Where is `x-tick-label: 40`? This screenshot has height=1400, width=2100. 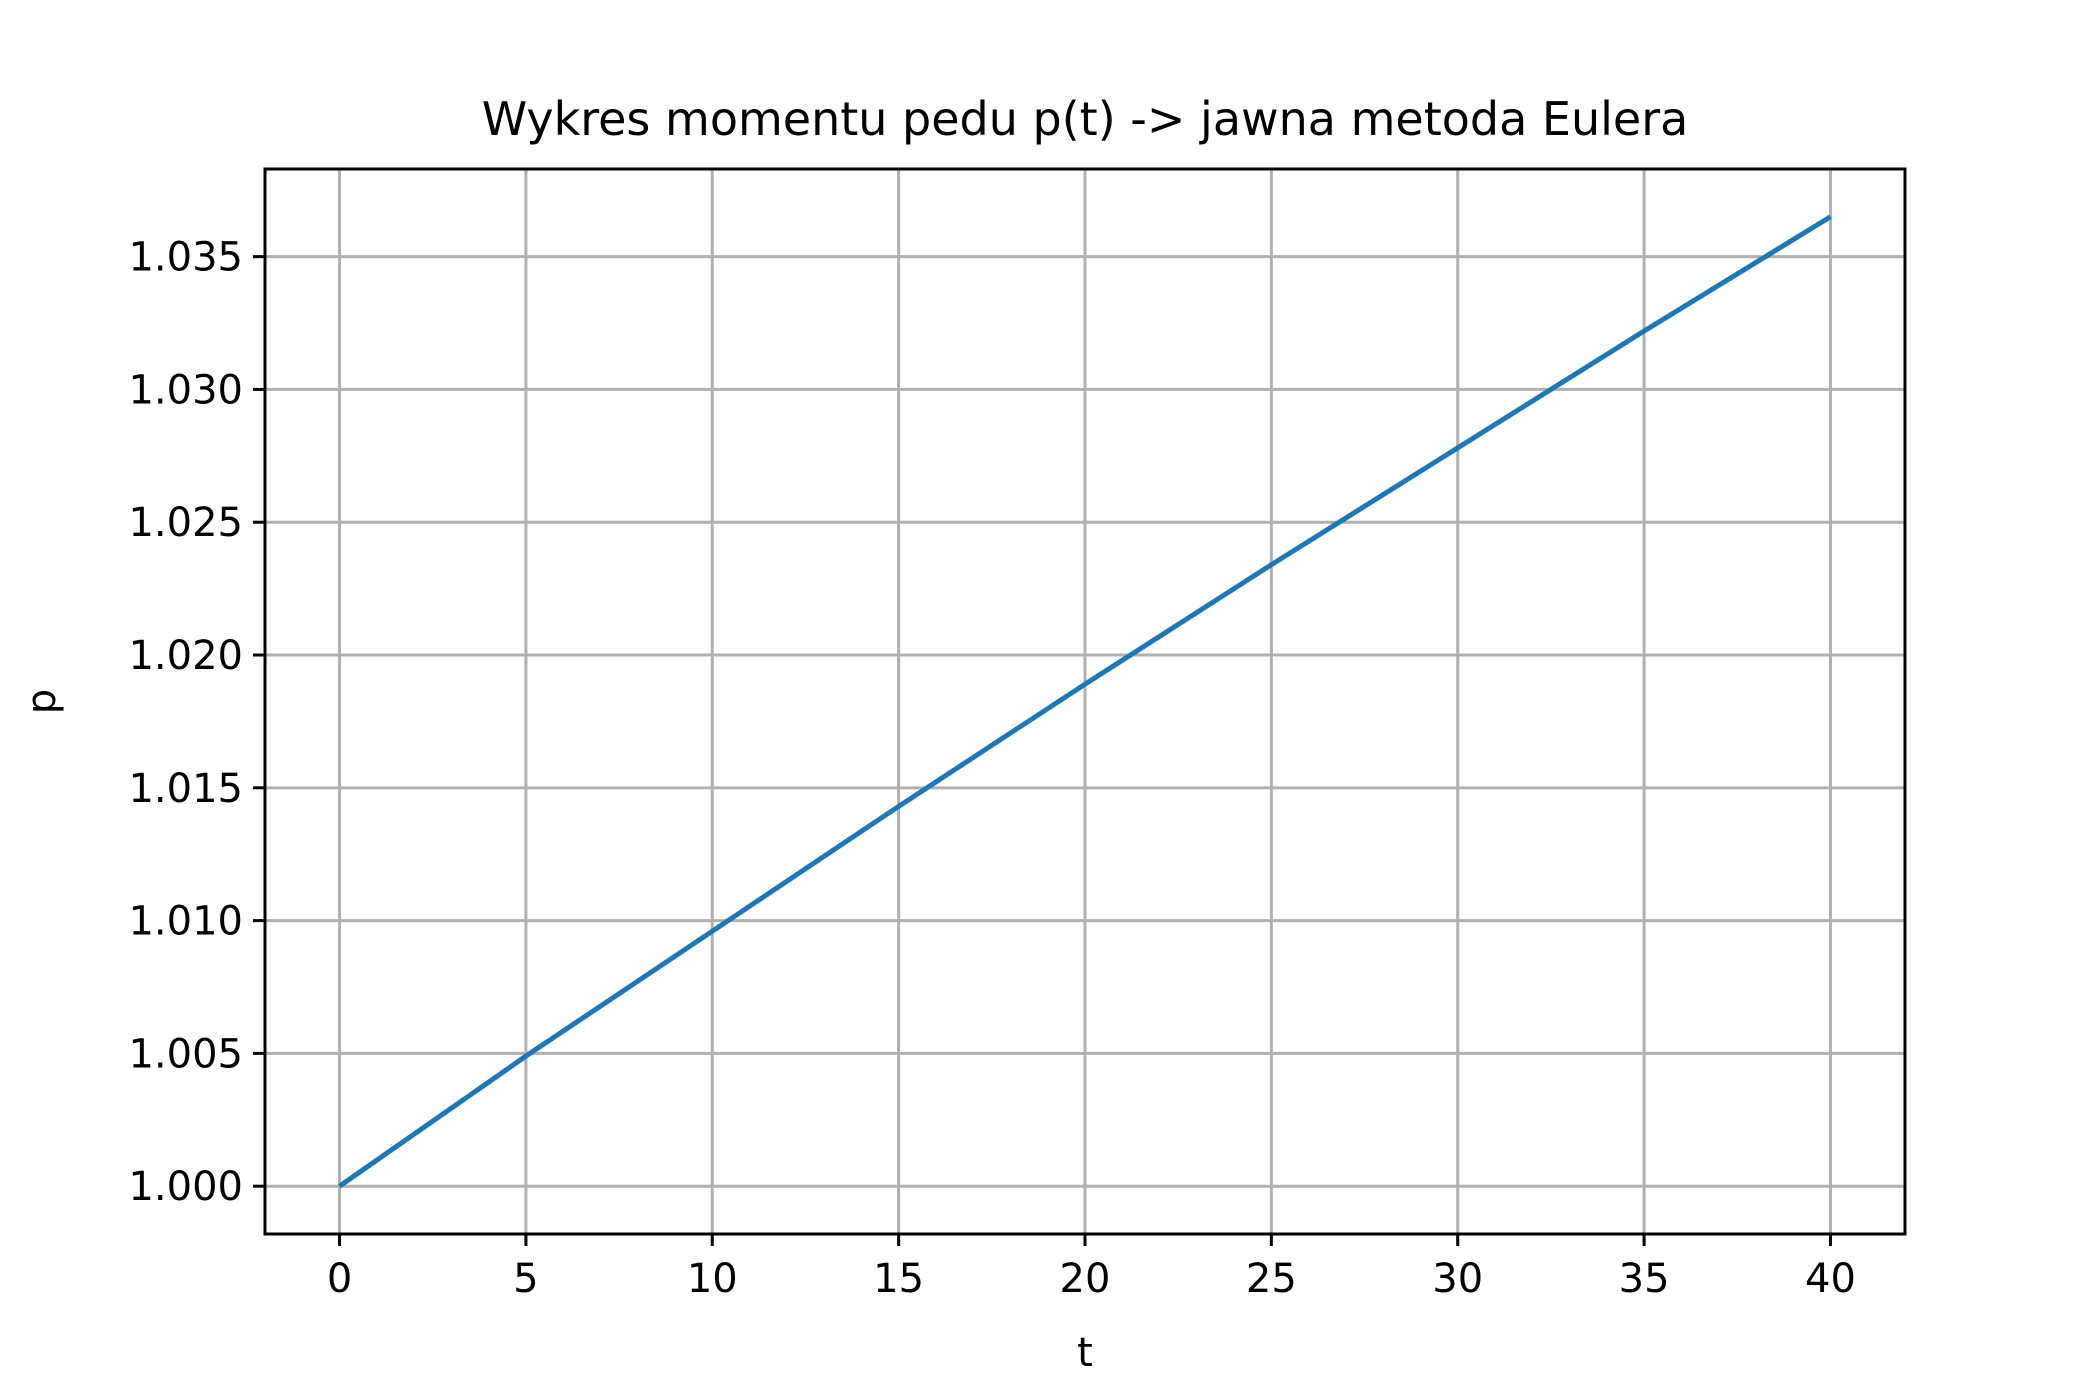 x-tick-label: 40 is located at coordinates (1830, 1279).